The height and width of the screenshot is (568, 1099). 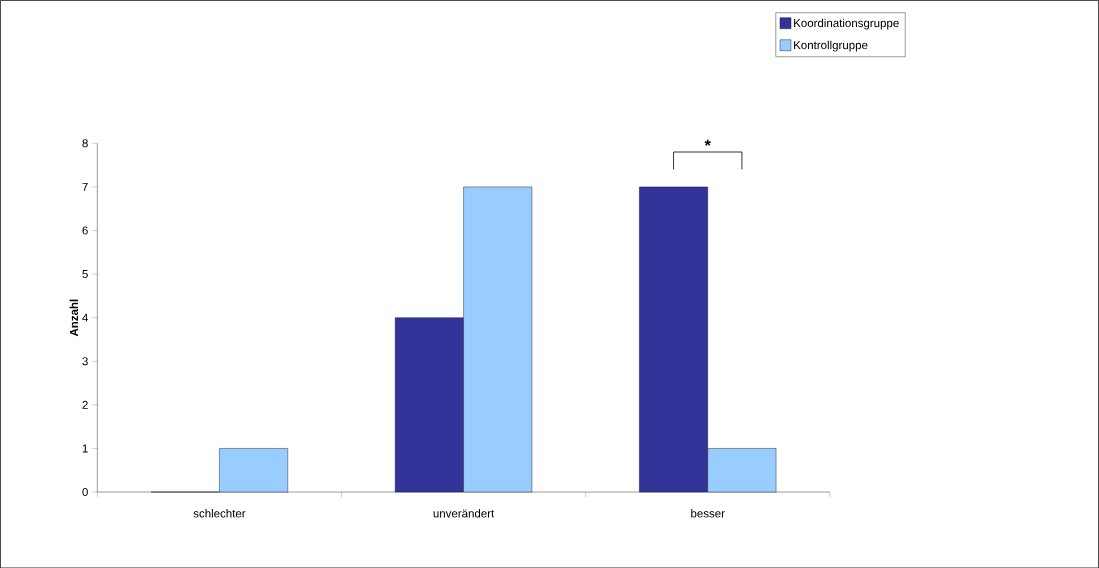 What do you see at coordinates (831, 46) in the screenshot?
I see `legend-label: Kontrollgruppe` at bounding box center [831, 46].